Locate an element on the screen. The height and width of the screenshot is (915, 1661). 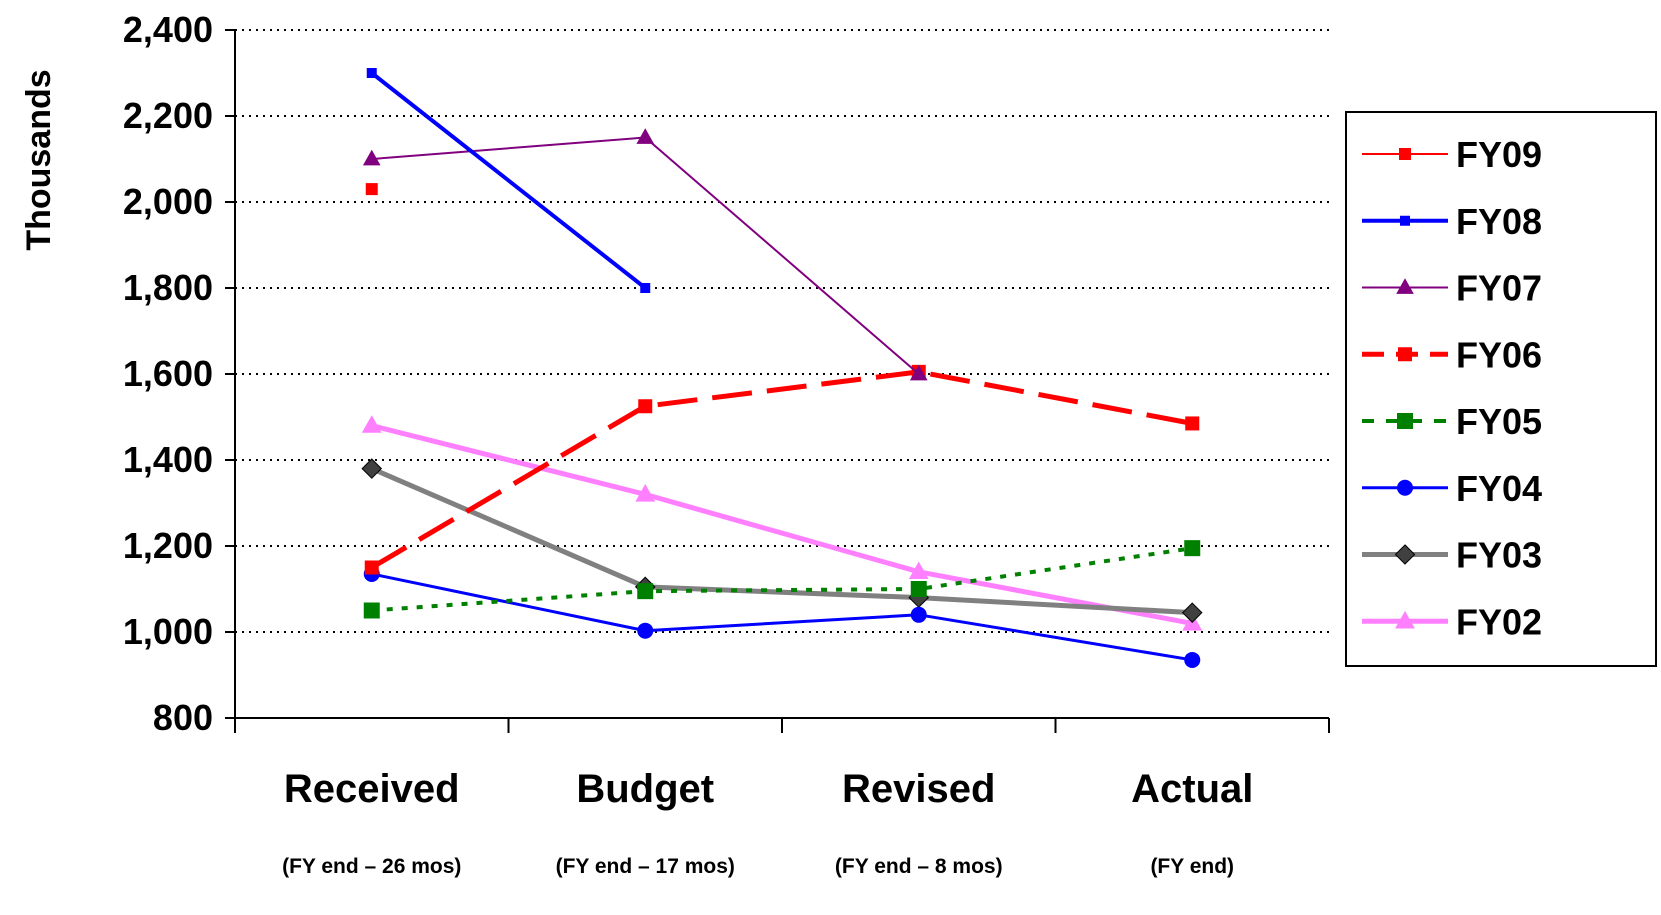
series-fy04 is located at coordinates (782, 616).